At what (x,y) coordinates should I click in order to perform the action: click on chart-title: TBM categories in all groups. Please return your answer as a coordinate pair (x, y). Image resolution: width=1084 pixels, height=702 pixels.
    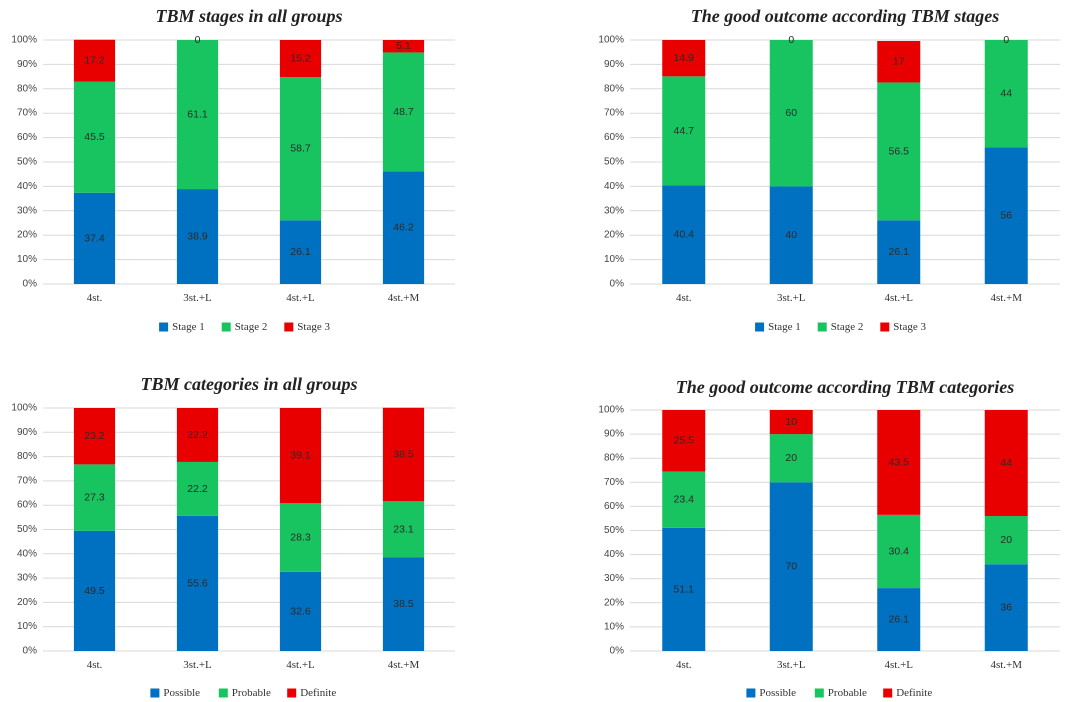
    Looking at the image, I should click on (248, 384).